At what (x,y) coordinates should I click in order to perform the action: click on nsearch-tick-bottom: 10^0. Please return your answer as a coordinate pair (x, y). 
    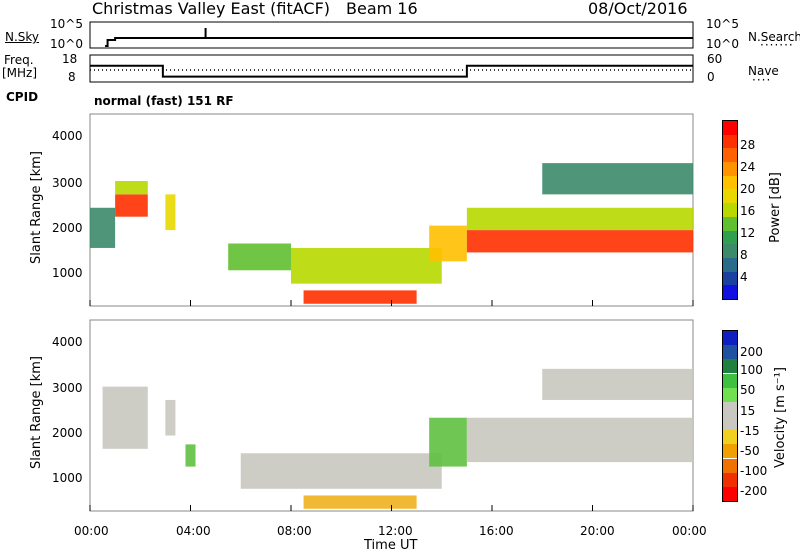
    Looking at the image, I should click on (722, 44).